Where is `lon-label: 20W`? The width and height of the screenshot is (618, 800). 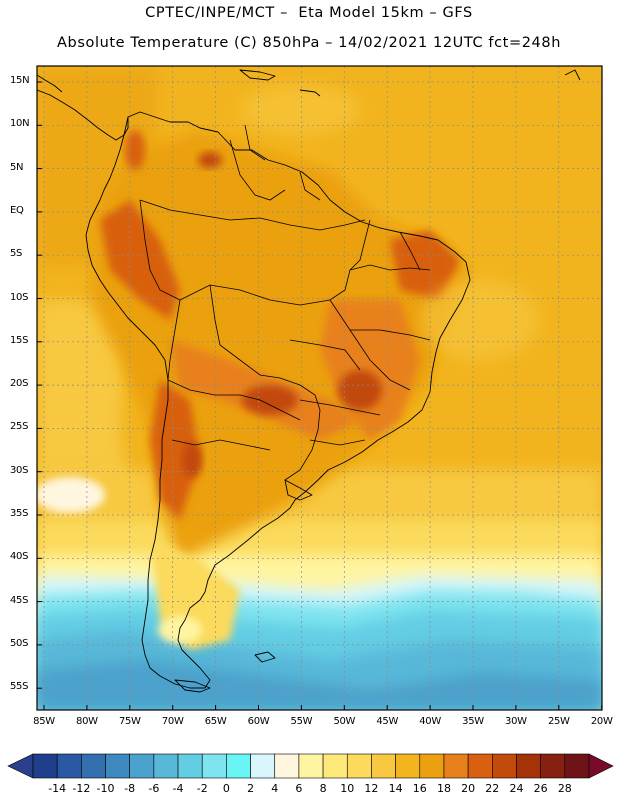
lon-label: 20W is located at coordinates (601, 721).